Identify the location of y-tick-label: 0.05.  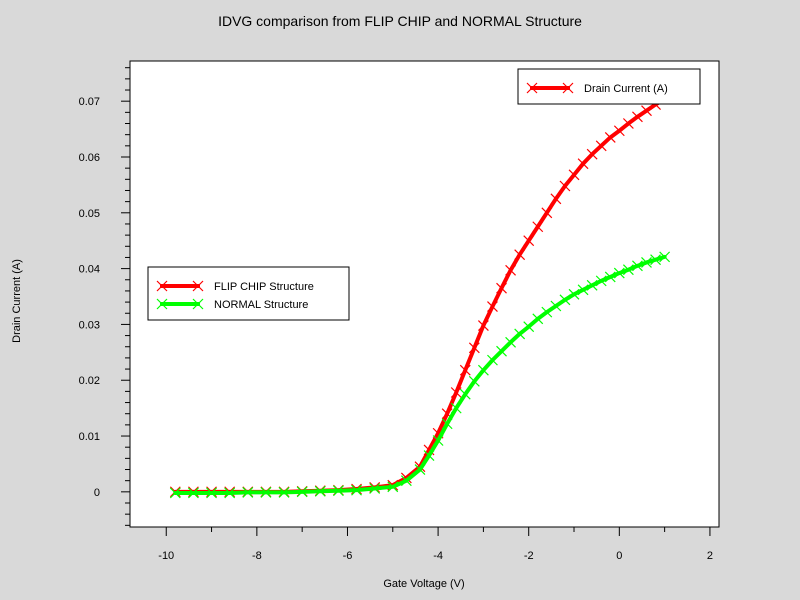
(89, 214).